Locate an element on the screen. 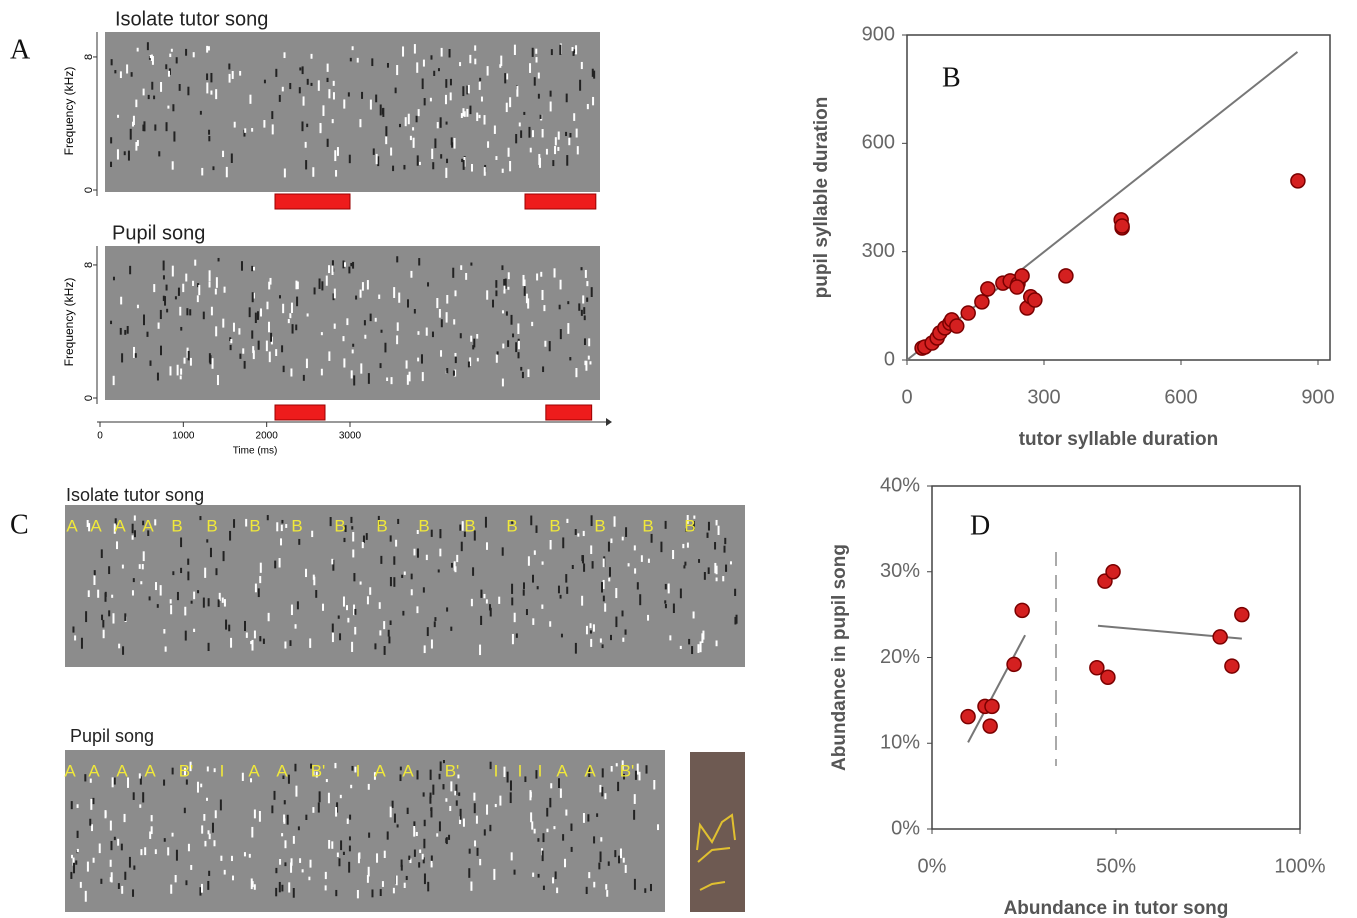 This screenshot has height=918, width=1357. syllable-label: B is located at coordinates (469, 525).